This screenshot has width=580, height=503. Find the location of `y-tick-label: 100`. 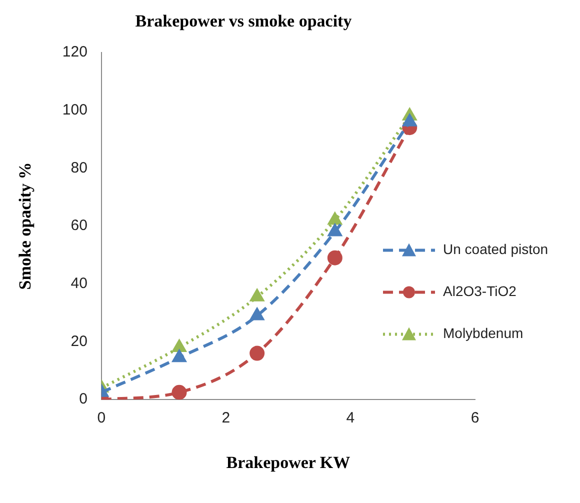

y-tick-label: 100 is located at coordinates (75, 109).